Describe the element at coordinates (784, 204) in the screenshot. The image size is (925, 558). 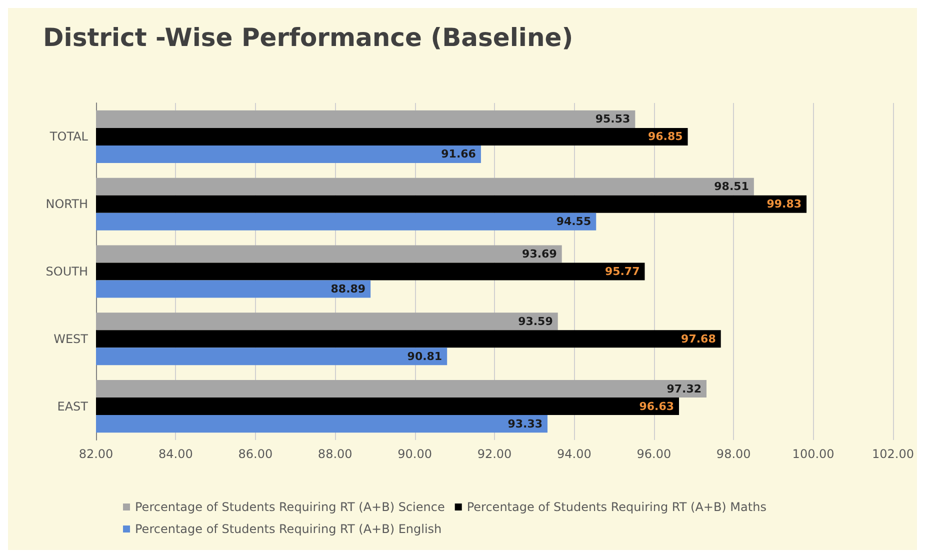
I see `data-label: 99.83` at that location.